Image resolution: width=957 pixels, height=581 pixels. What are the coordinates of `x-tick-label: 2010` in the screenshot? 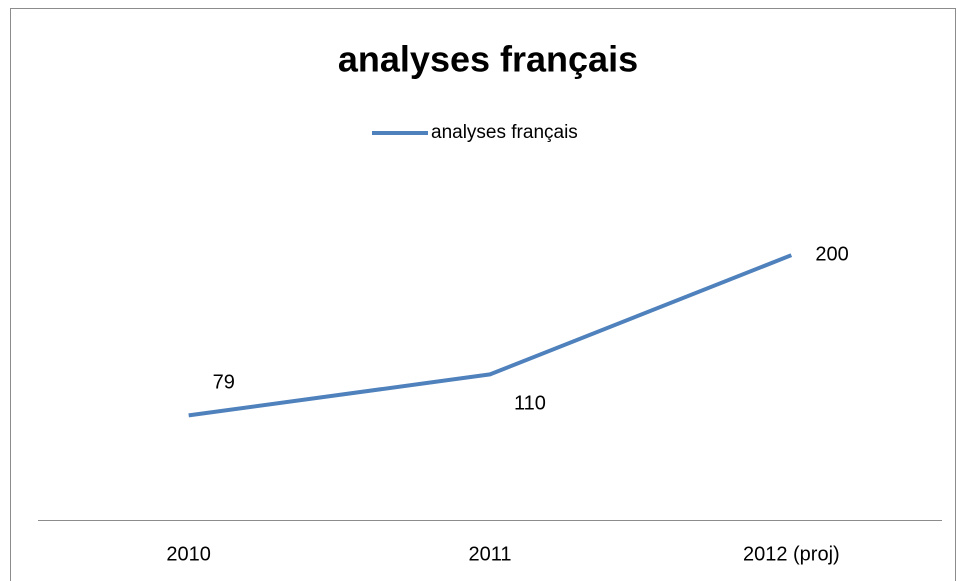 It's located at (188, 554).